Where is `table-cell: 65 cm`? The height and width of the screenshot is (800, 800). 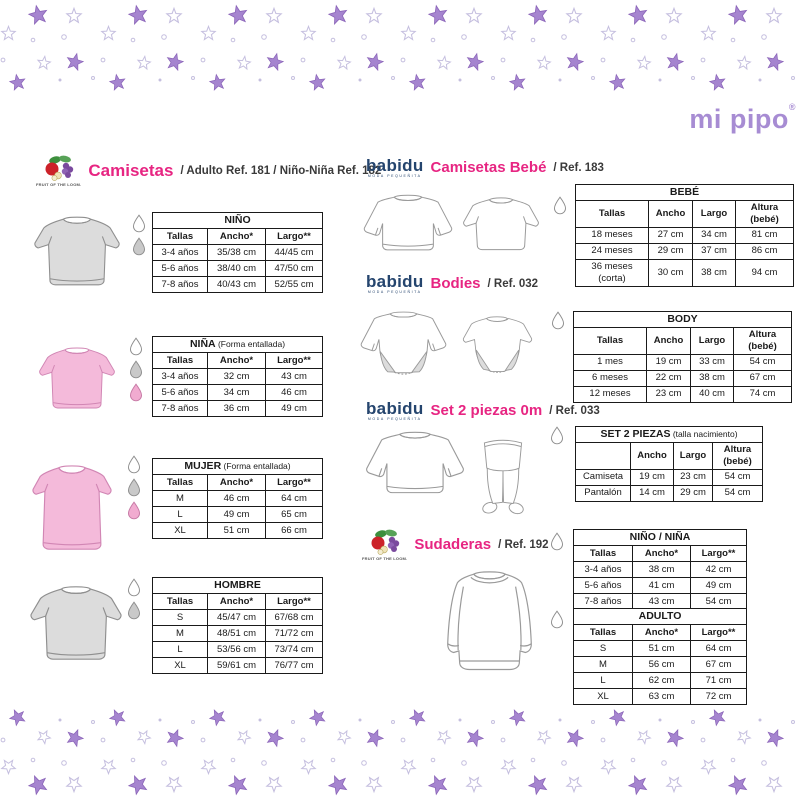 table-cell: 65 cm is located at coordinates (294, 515).